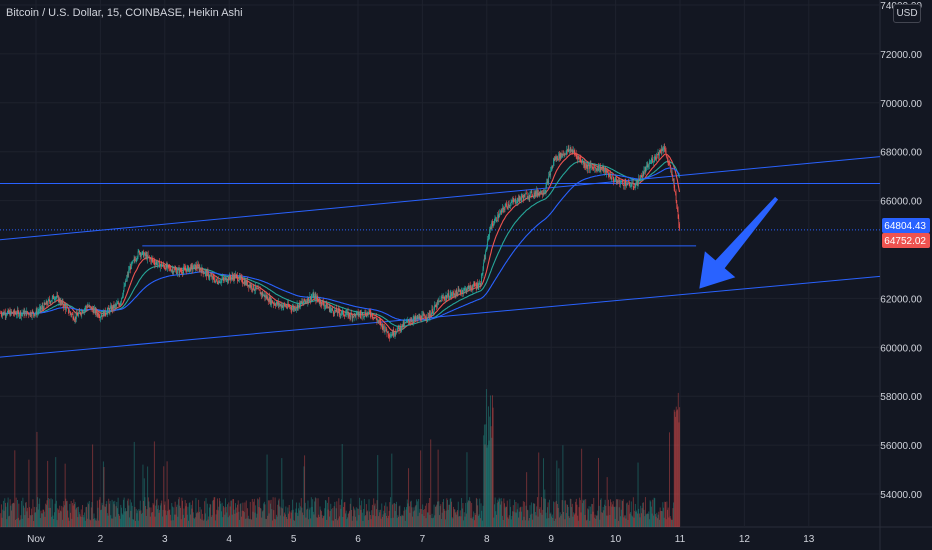 Image resolution: width=932 pixels, height=550 pixels. I want to click on time-axis: Nov 2 3 4 5 6 7 8 9 10 11 12 13, so click(421, 539).